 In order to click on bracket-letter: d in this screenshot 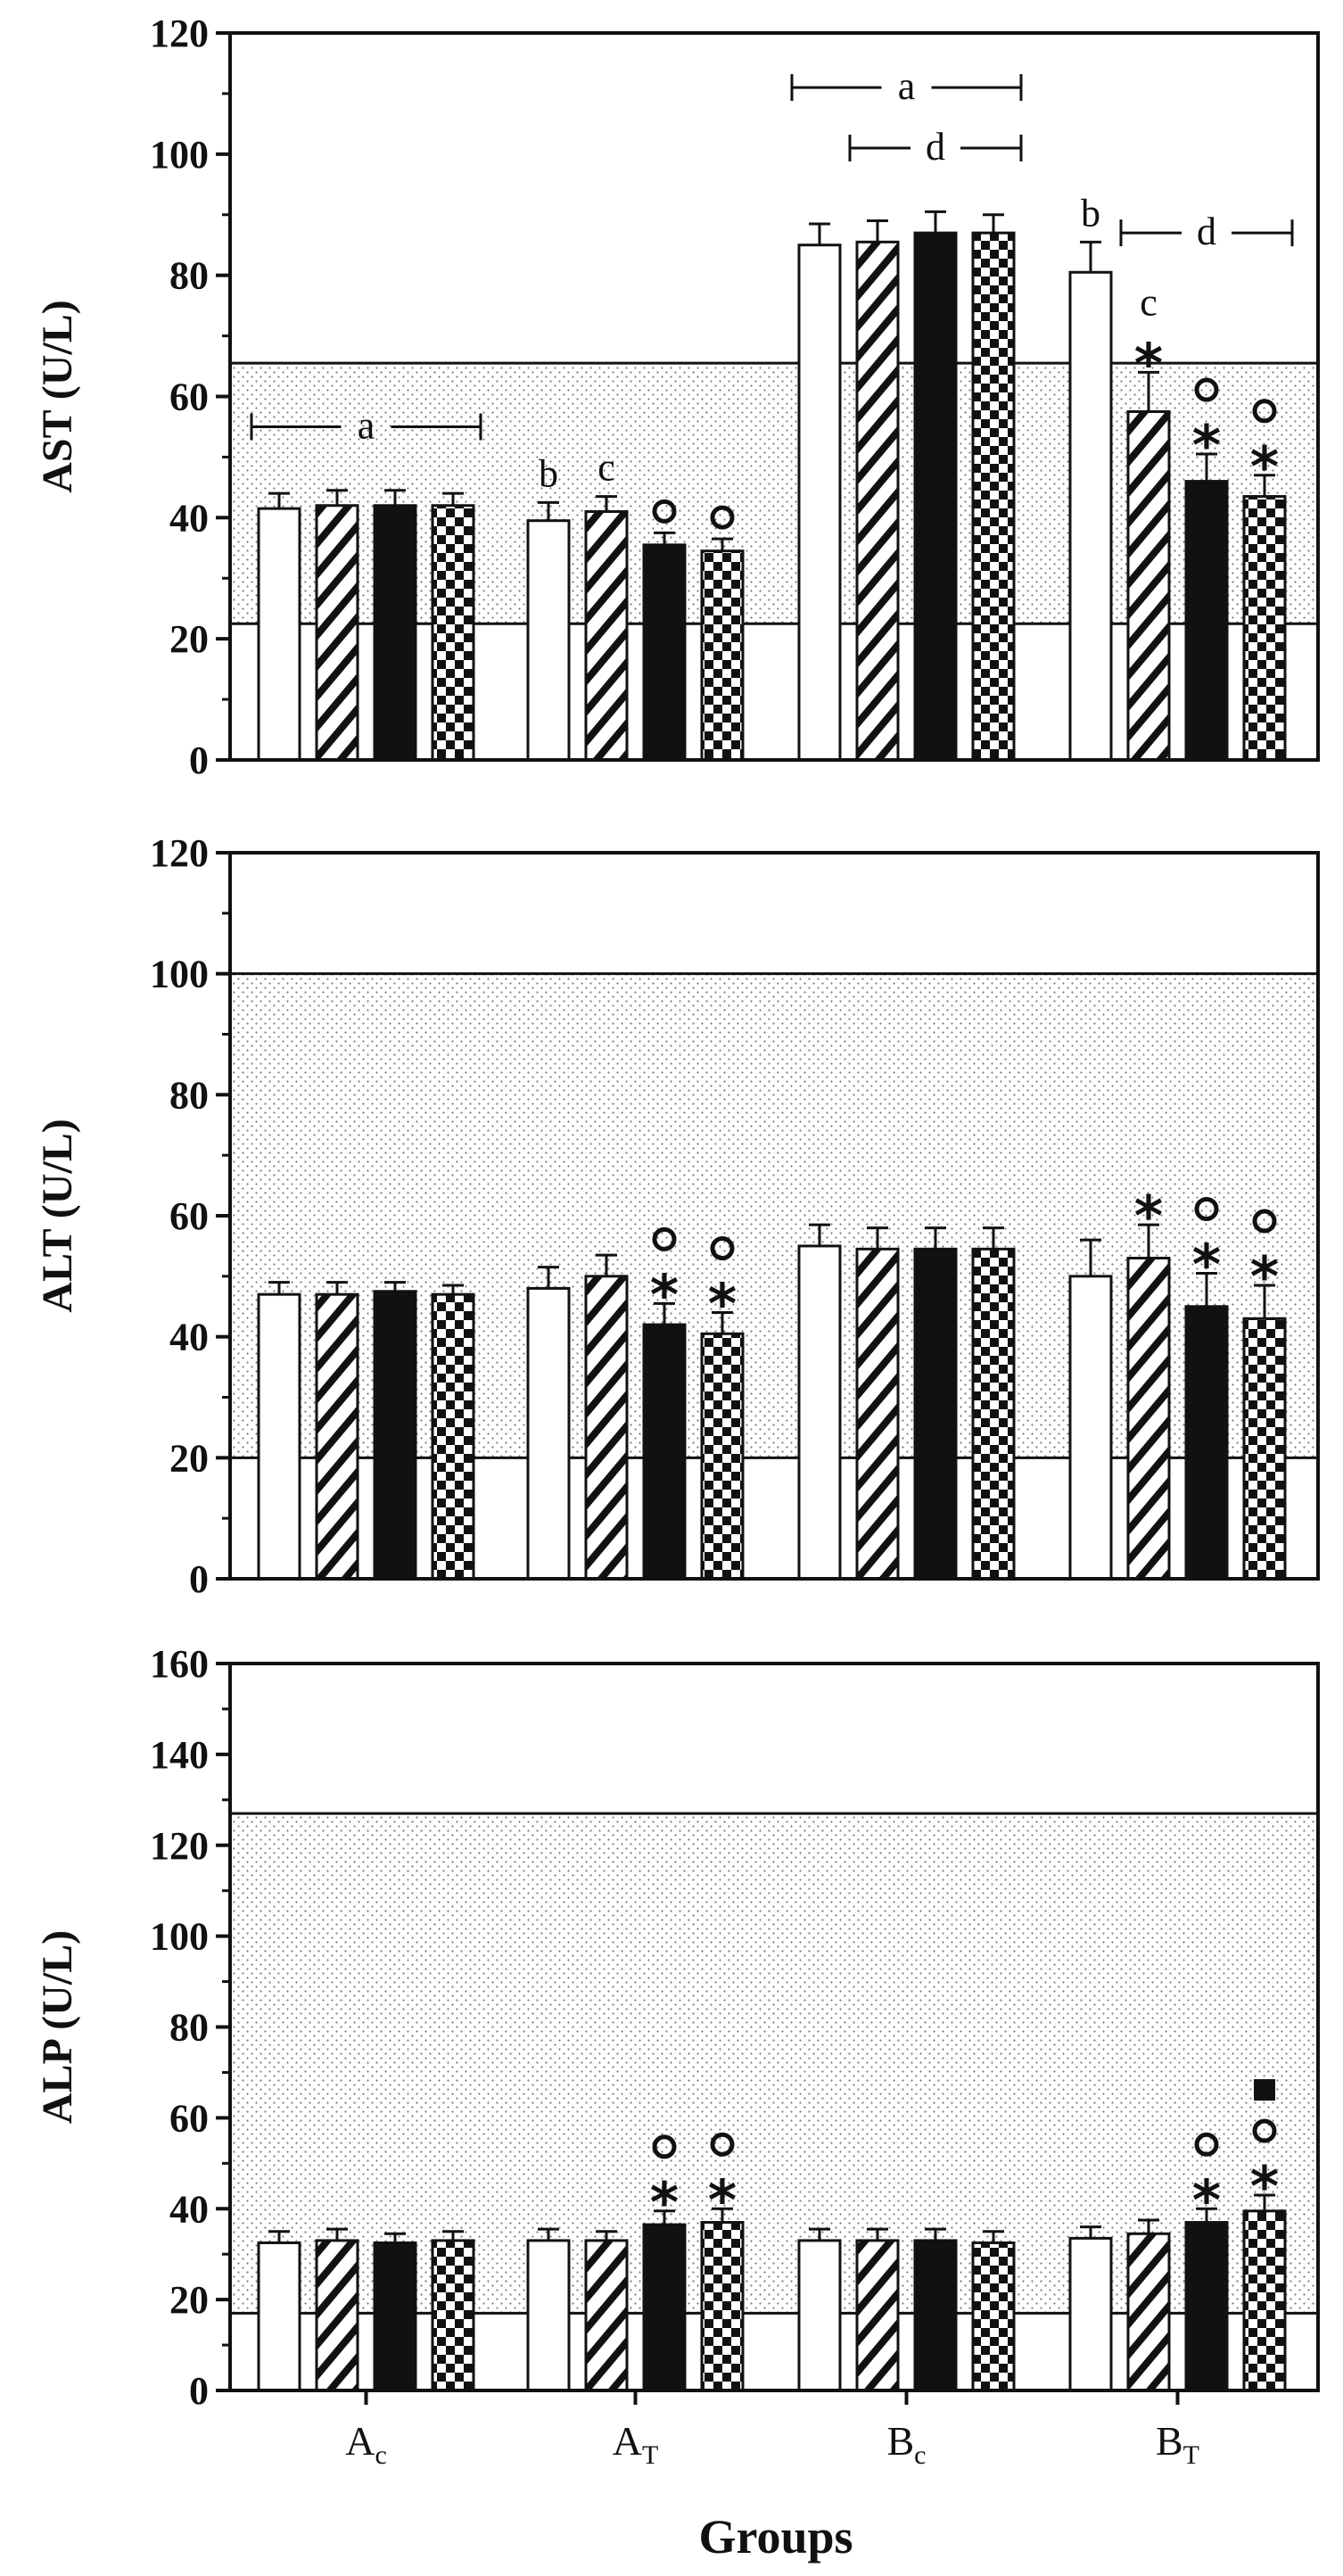, I will do `click(935, 147)`.